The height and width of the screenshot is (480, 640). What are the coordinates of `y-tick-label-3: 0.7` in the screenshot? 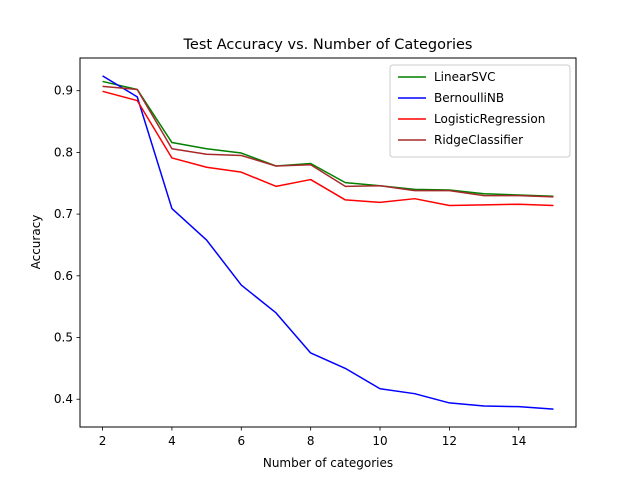 It's located at (63, 214).